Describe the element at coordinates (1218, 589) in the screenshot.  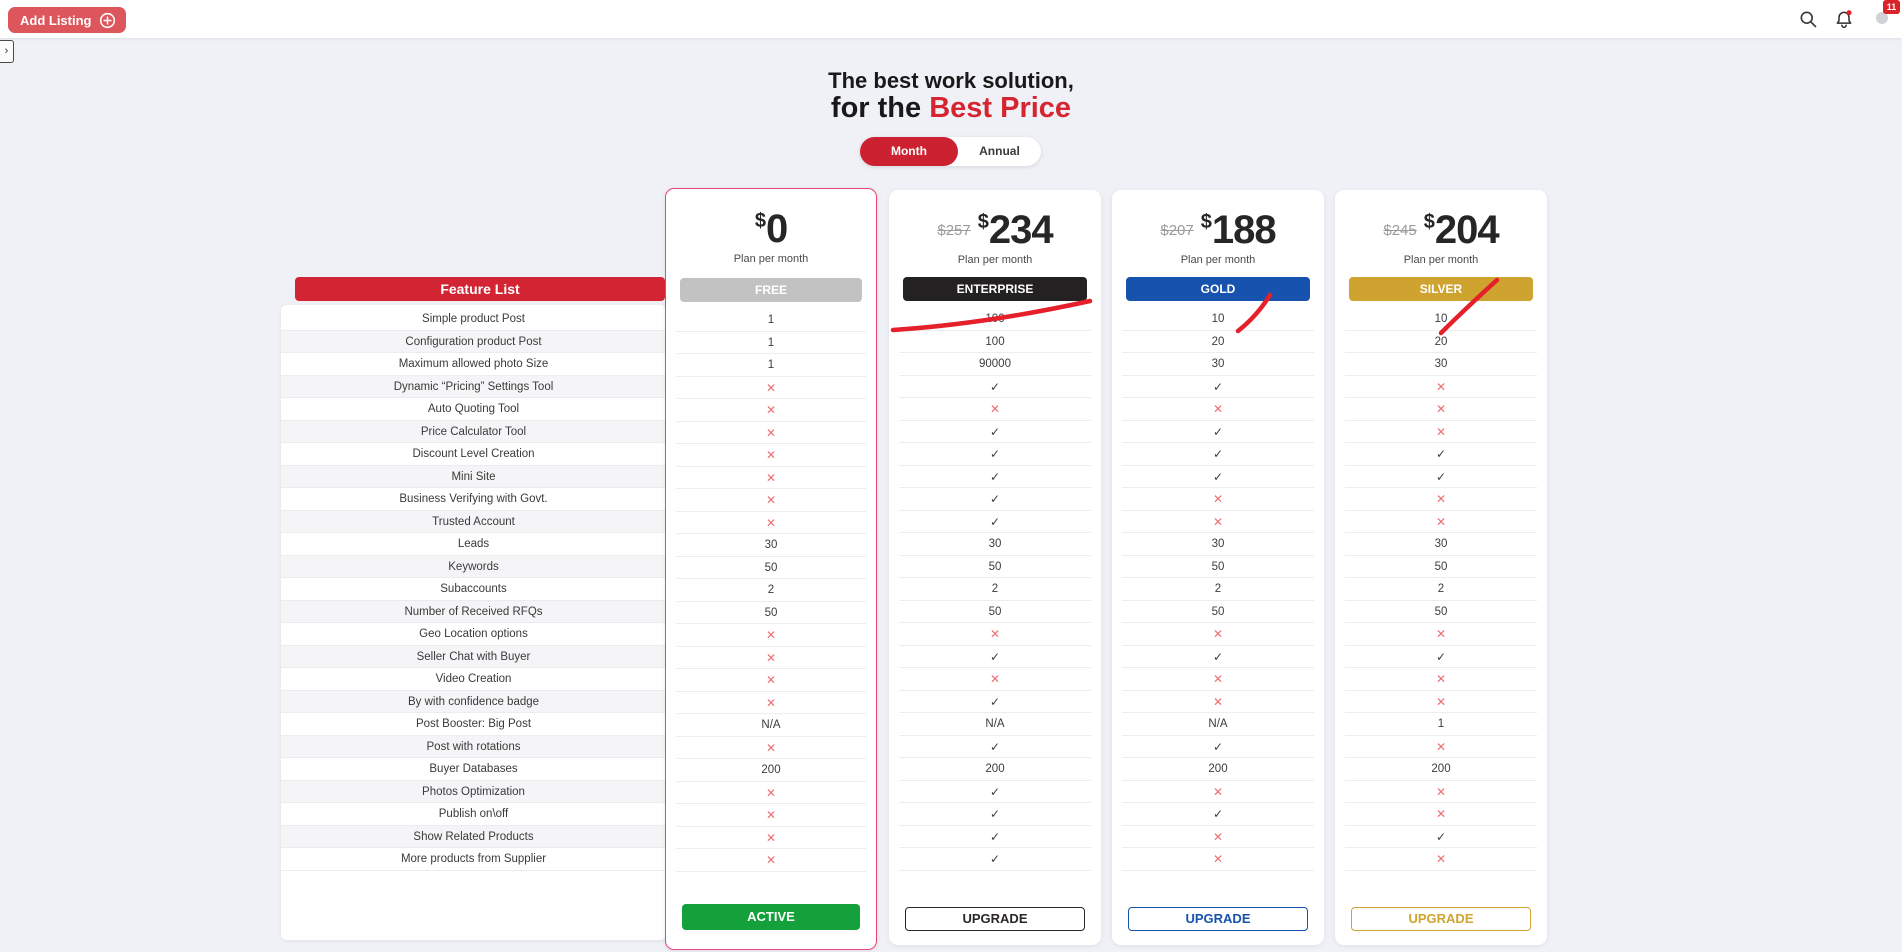
I see `plan-values: 10 20 30 ✓ ✕ ✓ ✓ ✓ ✕ ✕ 30 50 2 50 ✕ ✓ ✕ ✕ N/A ✓ 200 ✕ ✓ ✕ ✕` at that location.